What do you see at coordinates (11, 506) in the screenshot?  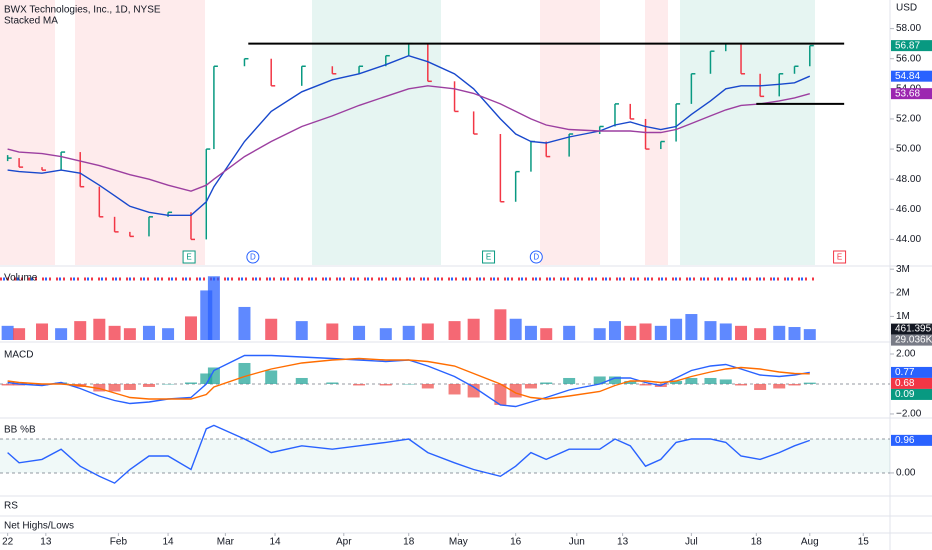 I see `pane-title: RS` at bounding box center [11, 506].